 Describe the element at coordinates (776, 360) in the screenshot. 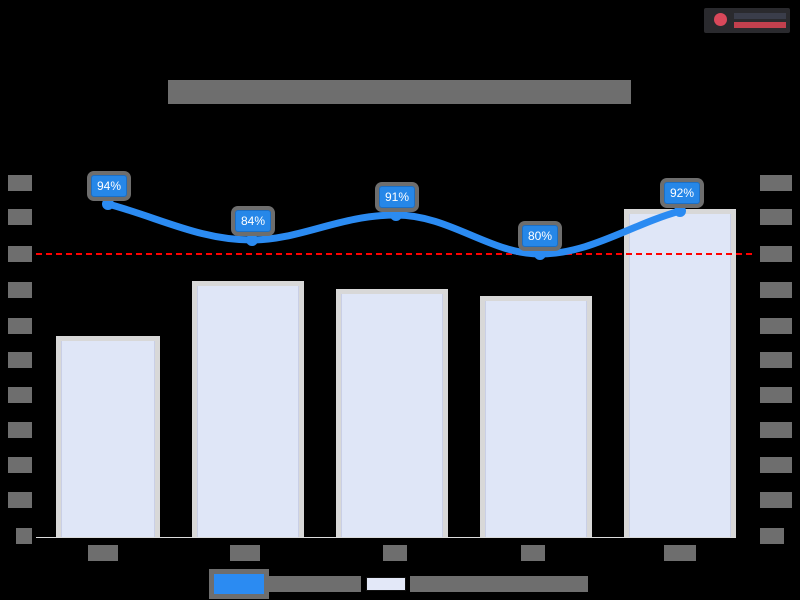

I see `right-axis-tick: 500` at that location.